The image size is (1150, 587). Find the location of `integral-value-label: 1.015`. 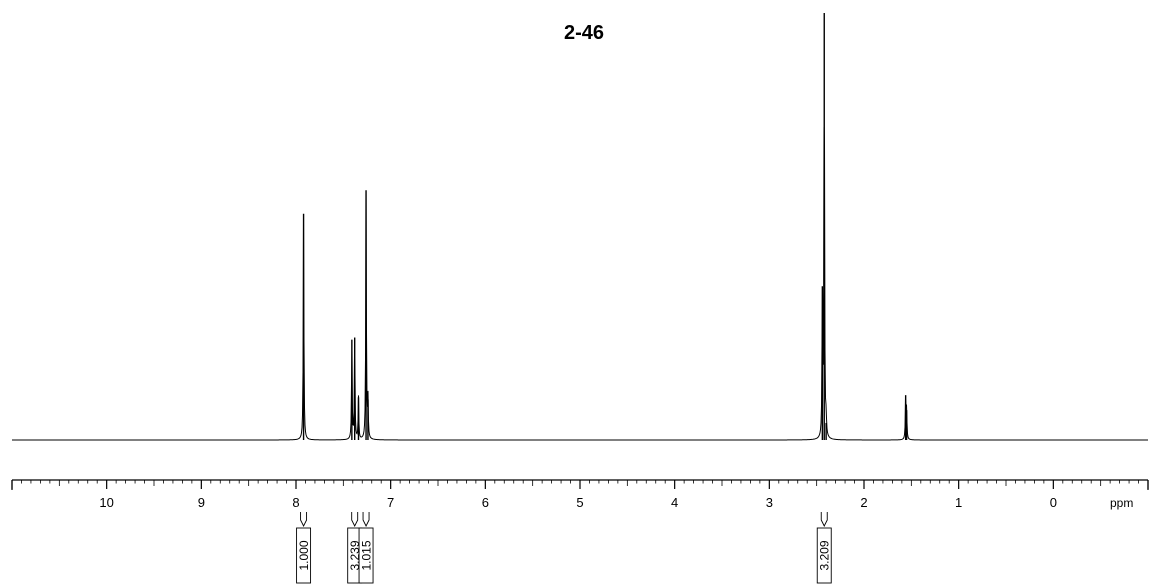

integral-value-label: 1.015 is located at coordinates (367, 555).